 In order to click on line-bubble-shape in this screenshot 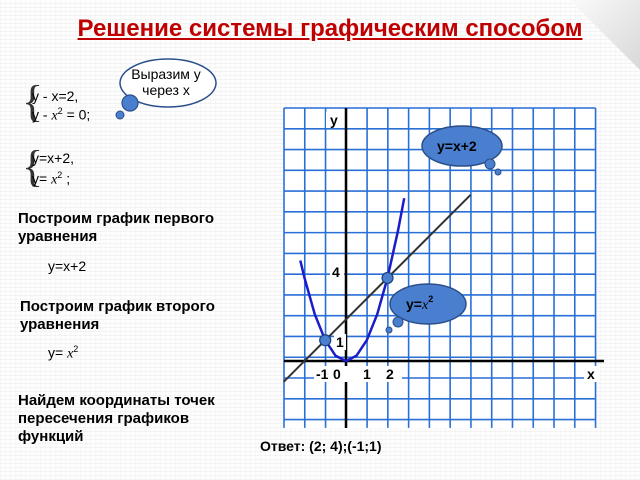, I will do `click(462, 146)`.